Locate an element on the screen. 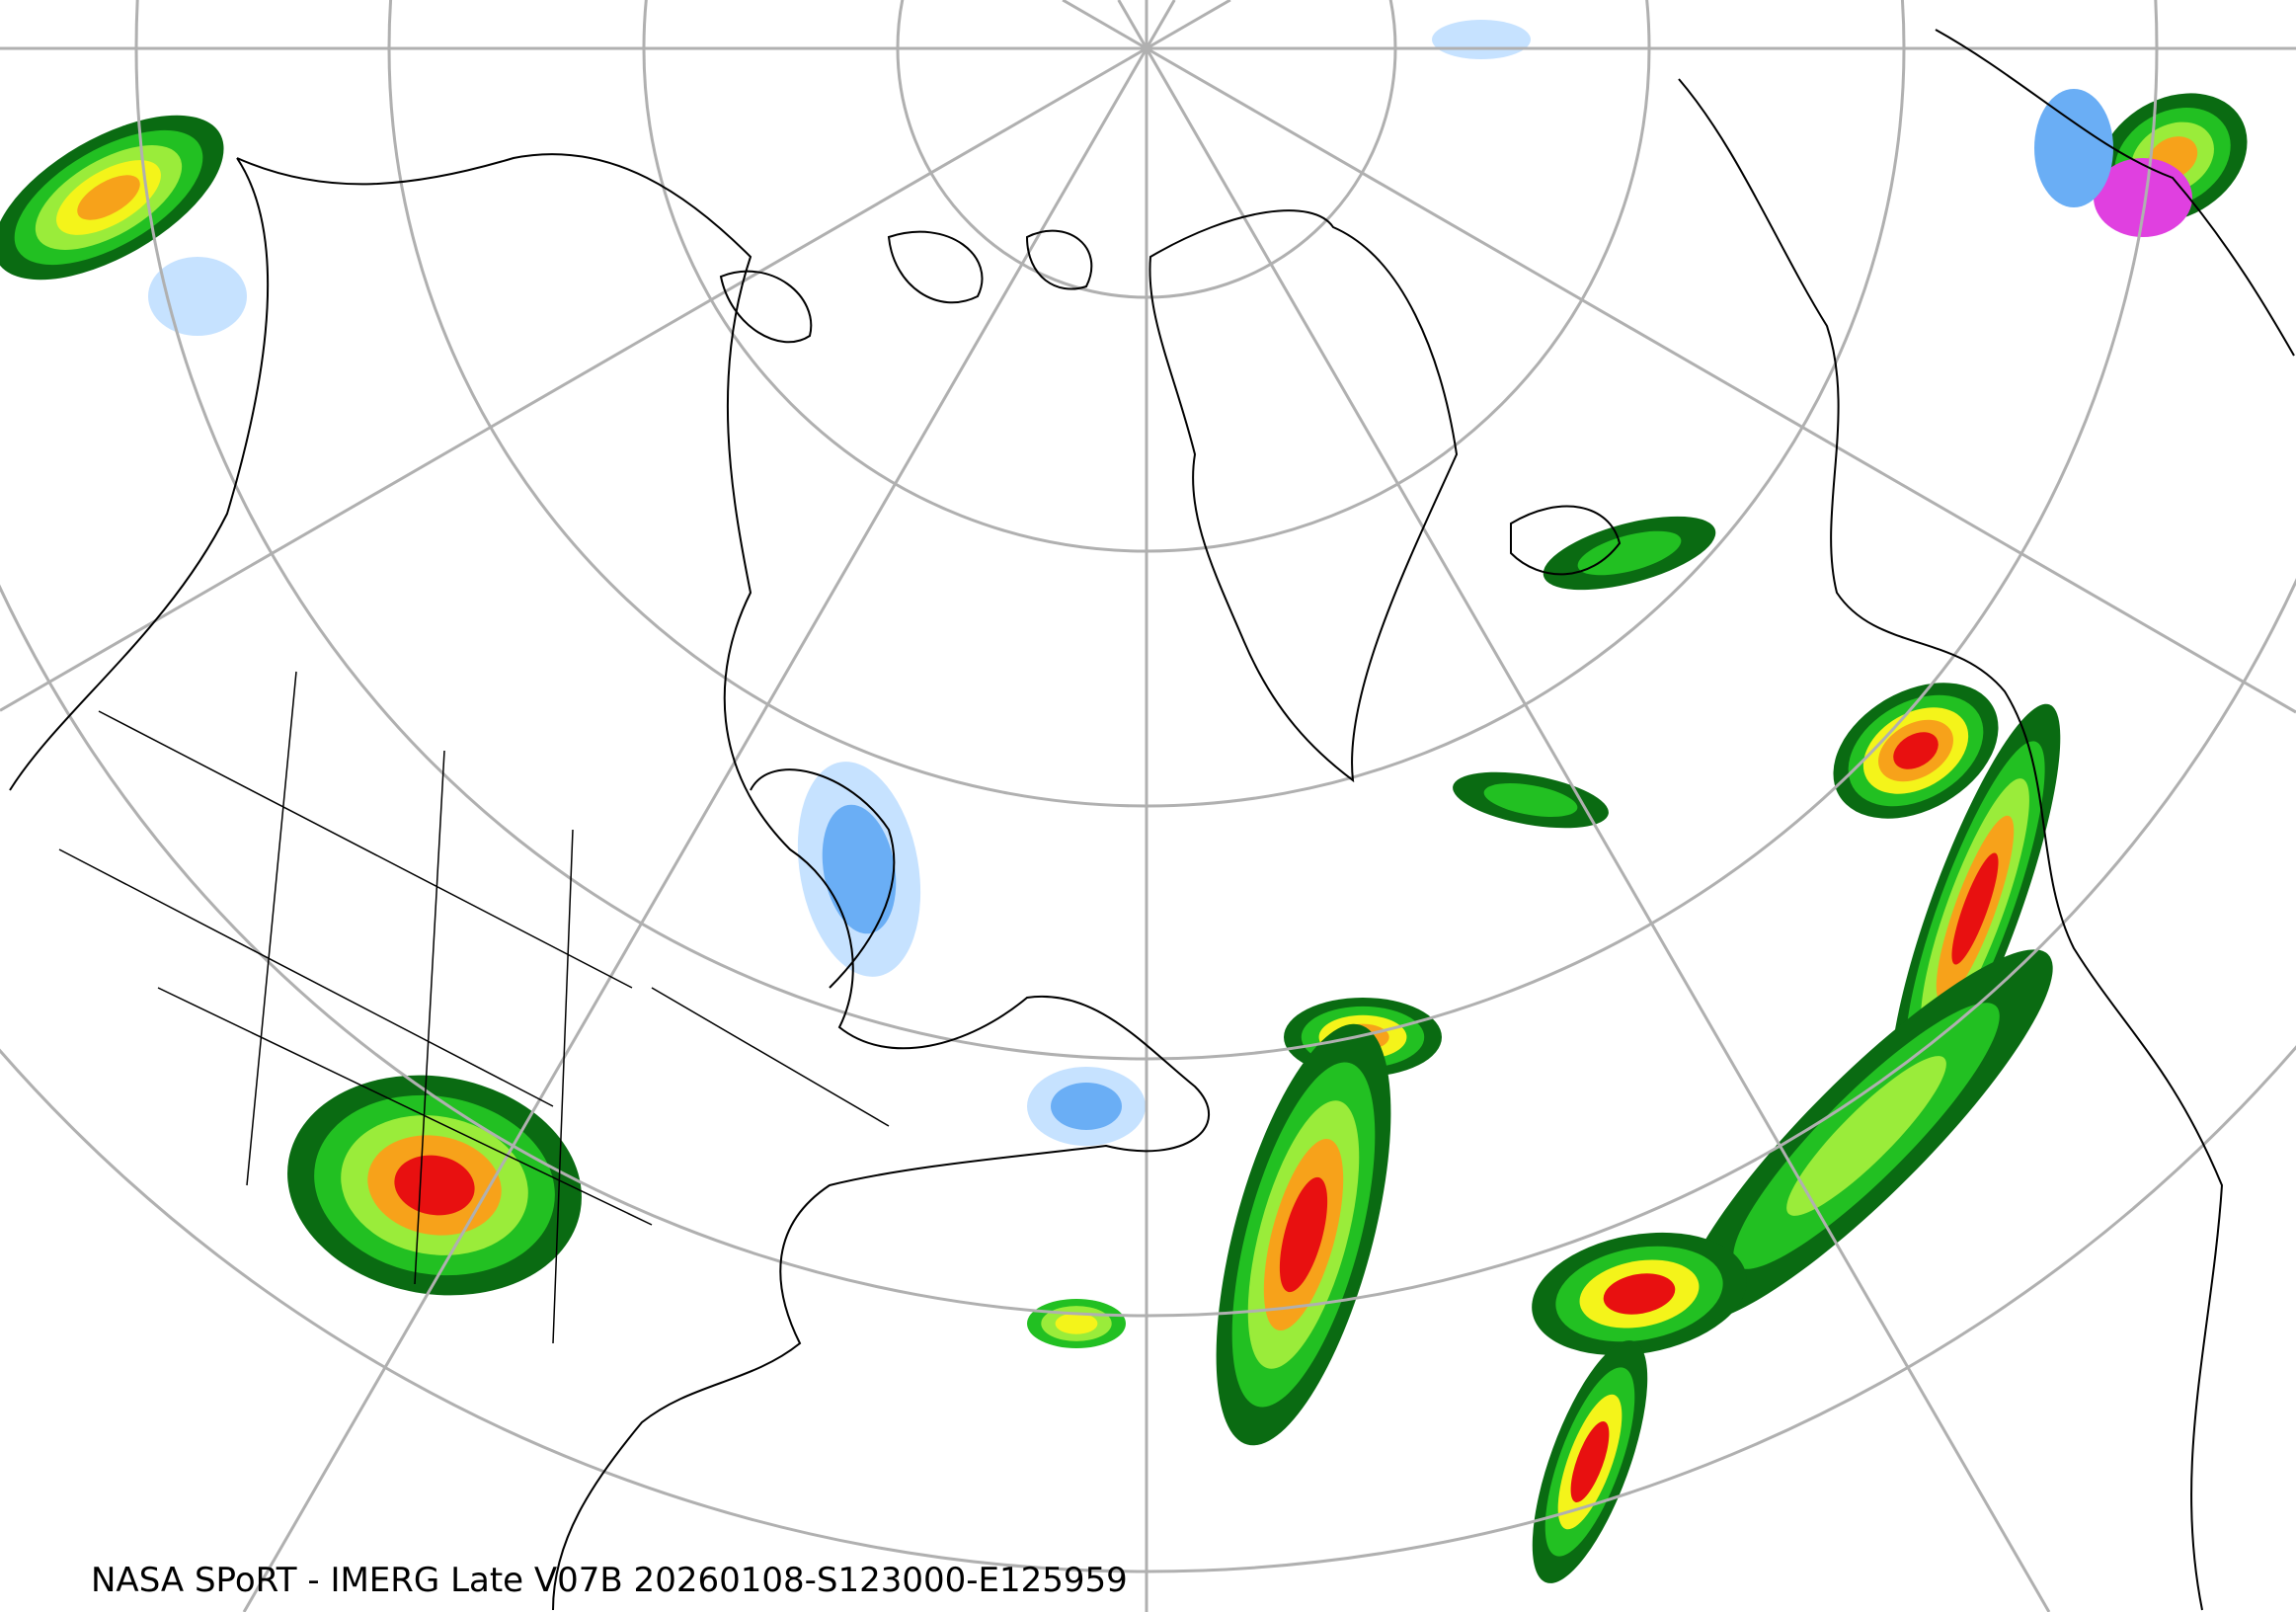  hudson-bay-coast is located at coordinates (823, 878).